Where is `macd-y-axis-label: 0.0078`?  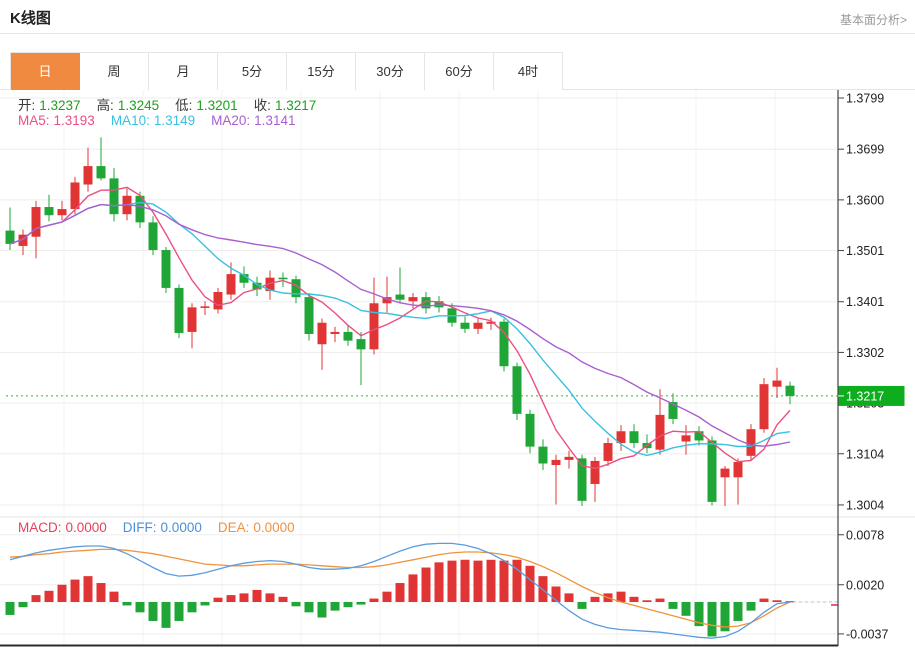
macd-y-axis-label: 0.0078 is located at coordinates (865, 535).